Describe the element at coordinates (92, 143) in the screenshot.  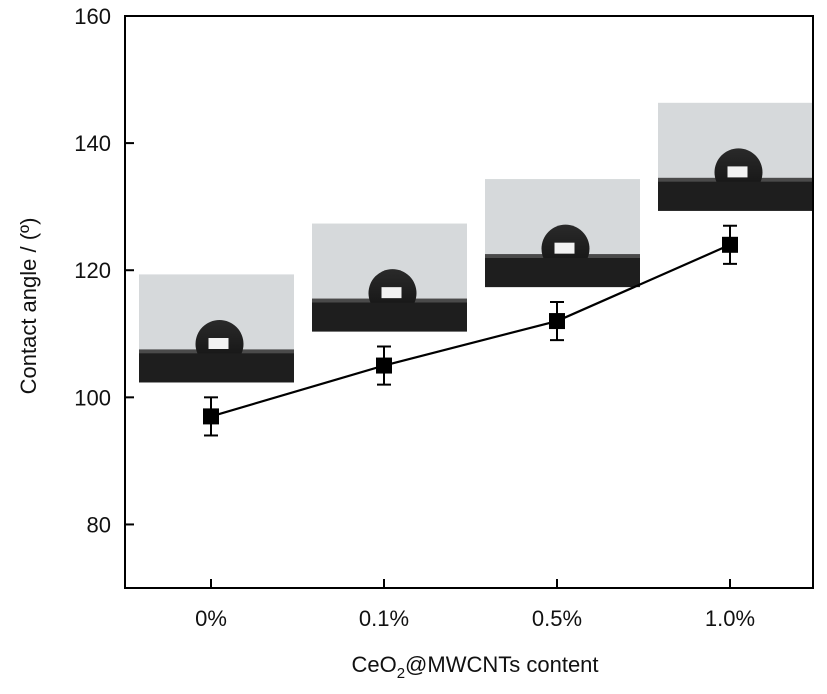
I see `y-tick-label: 140` at that location.